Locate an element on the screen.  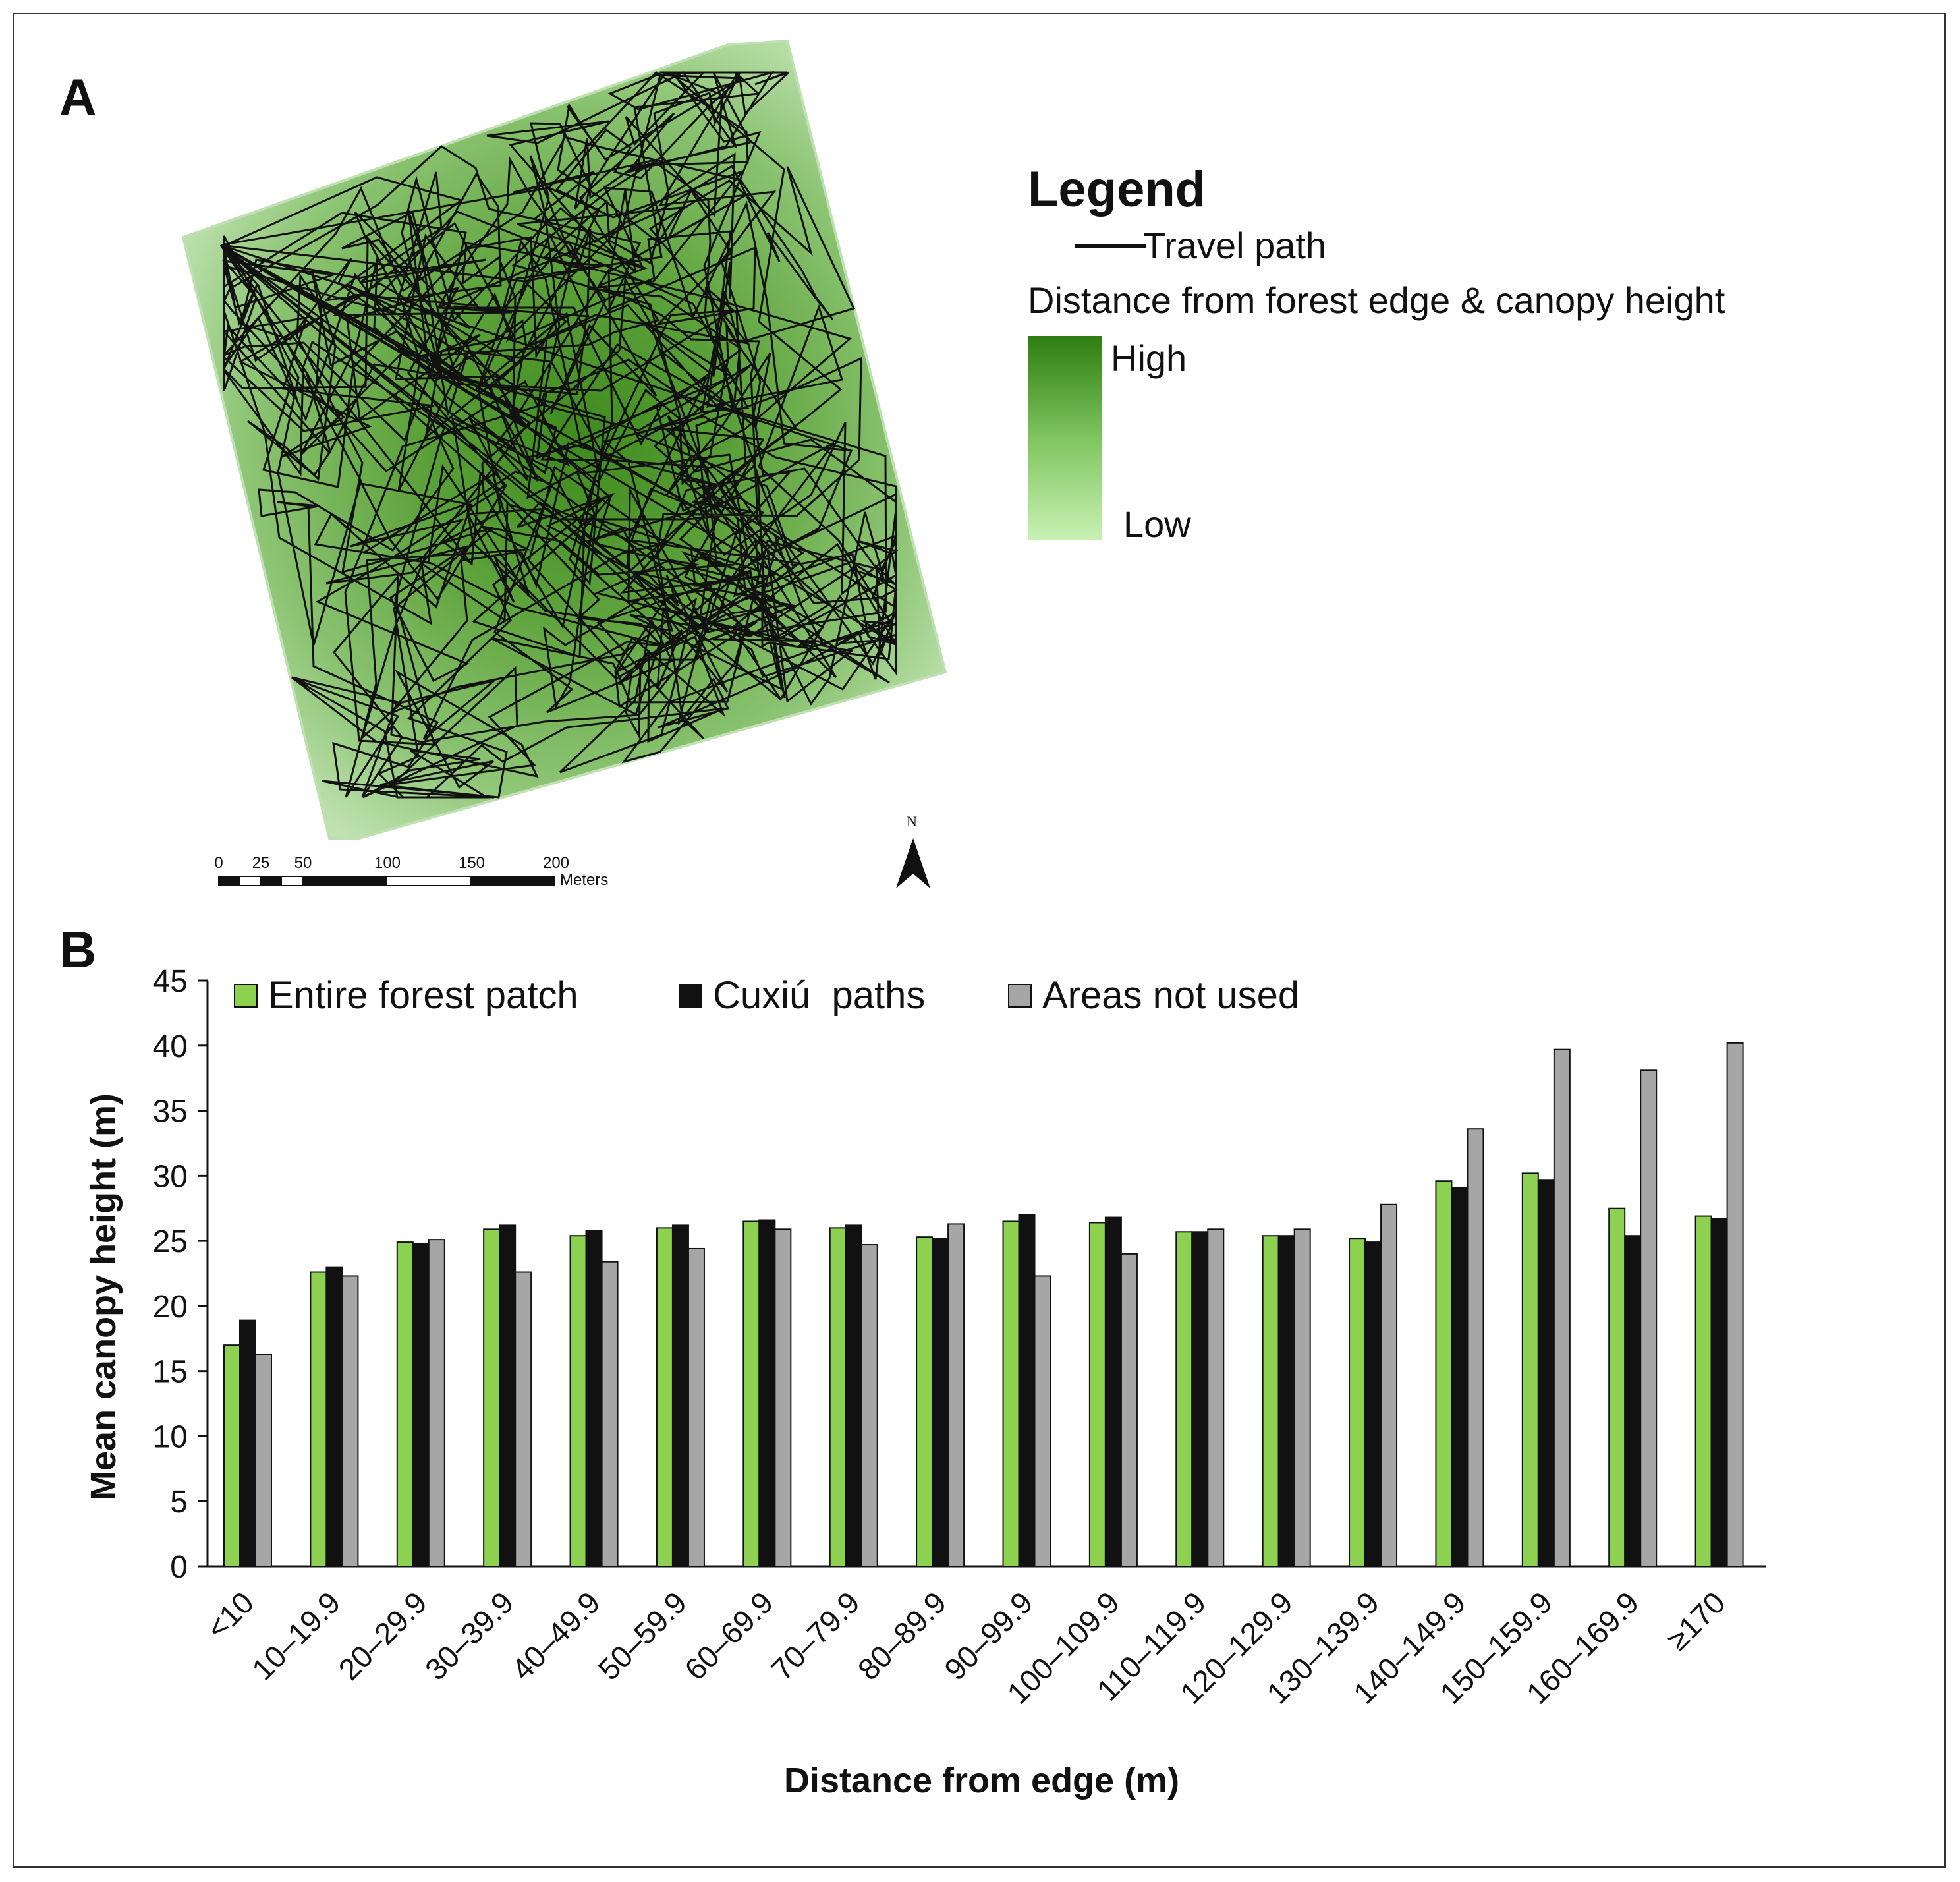
legend-label-cuxiu-paths: Cuxiú paths is located at coordinates (819, 995).